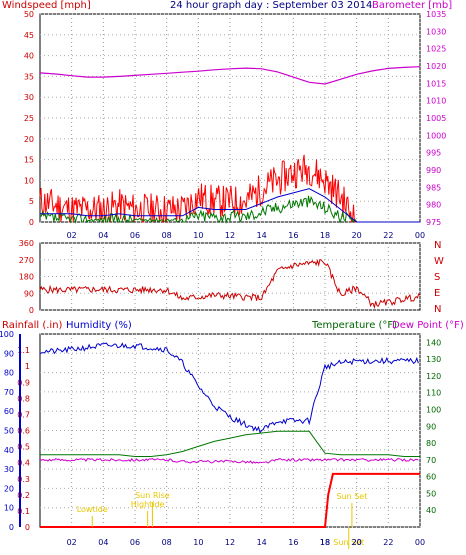 Image resolution: width=466 pixels, height=555 pixels. What do you see at coordinates (230, 284) in the screenshot?
I see `wind-direction-line` at bounding box center [230, 284].